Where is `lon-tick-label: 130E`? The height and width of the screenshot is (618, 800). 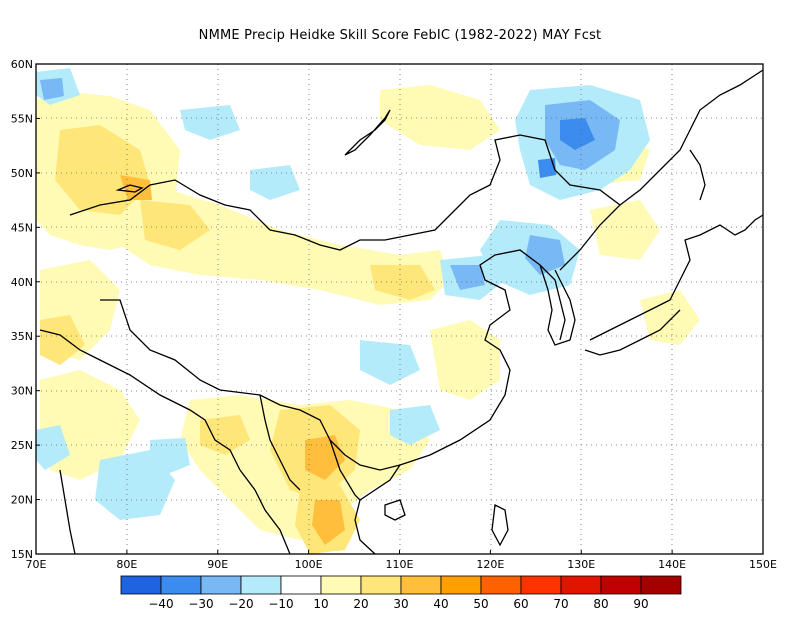 lon-tick-label: 130E is located at coordinates (581, 564).